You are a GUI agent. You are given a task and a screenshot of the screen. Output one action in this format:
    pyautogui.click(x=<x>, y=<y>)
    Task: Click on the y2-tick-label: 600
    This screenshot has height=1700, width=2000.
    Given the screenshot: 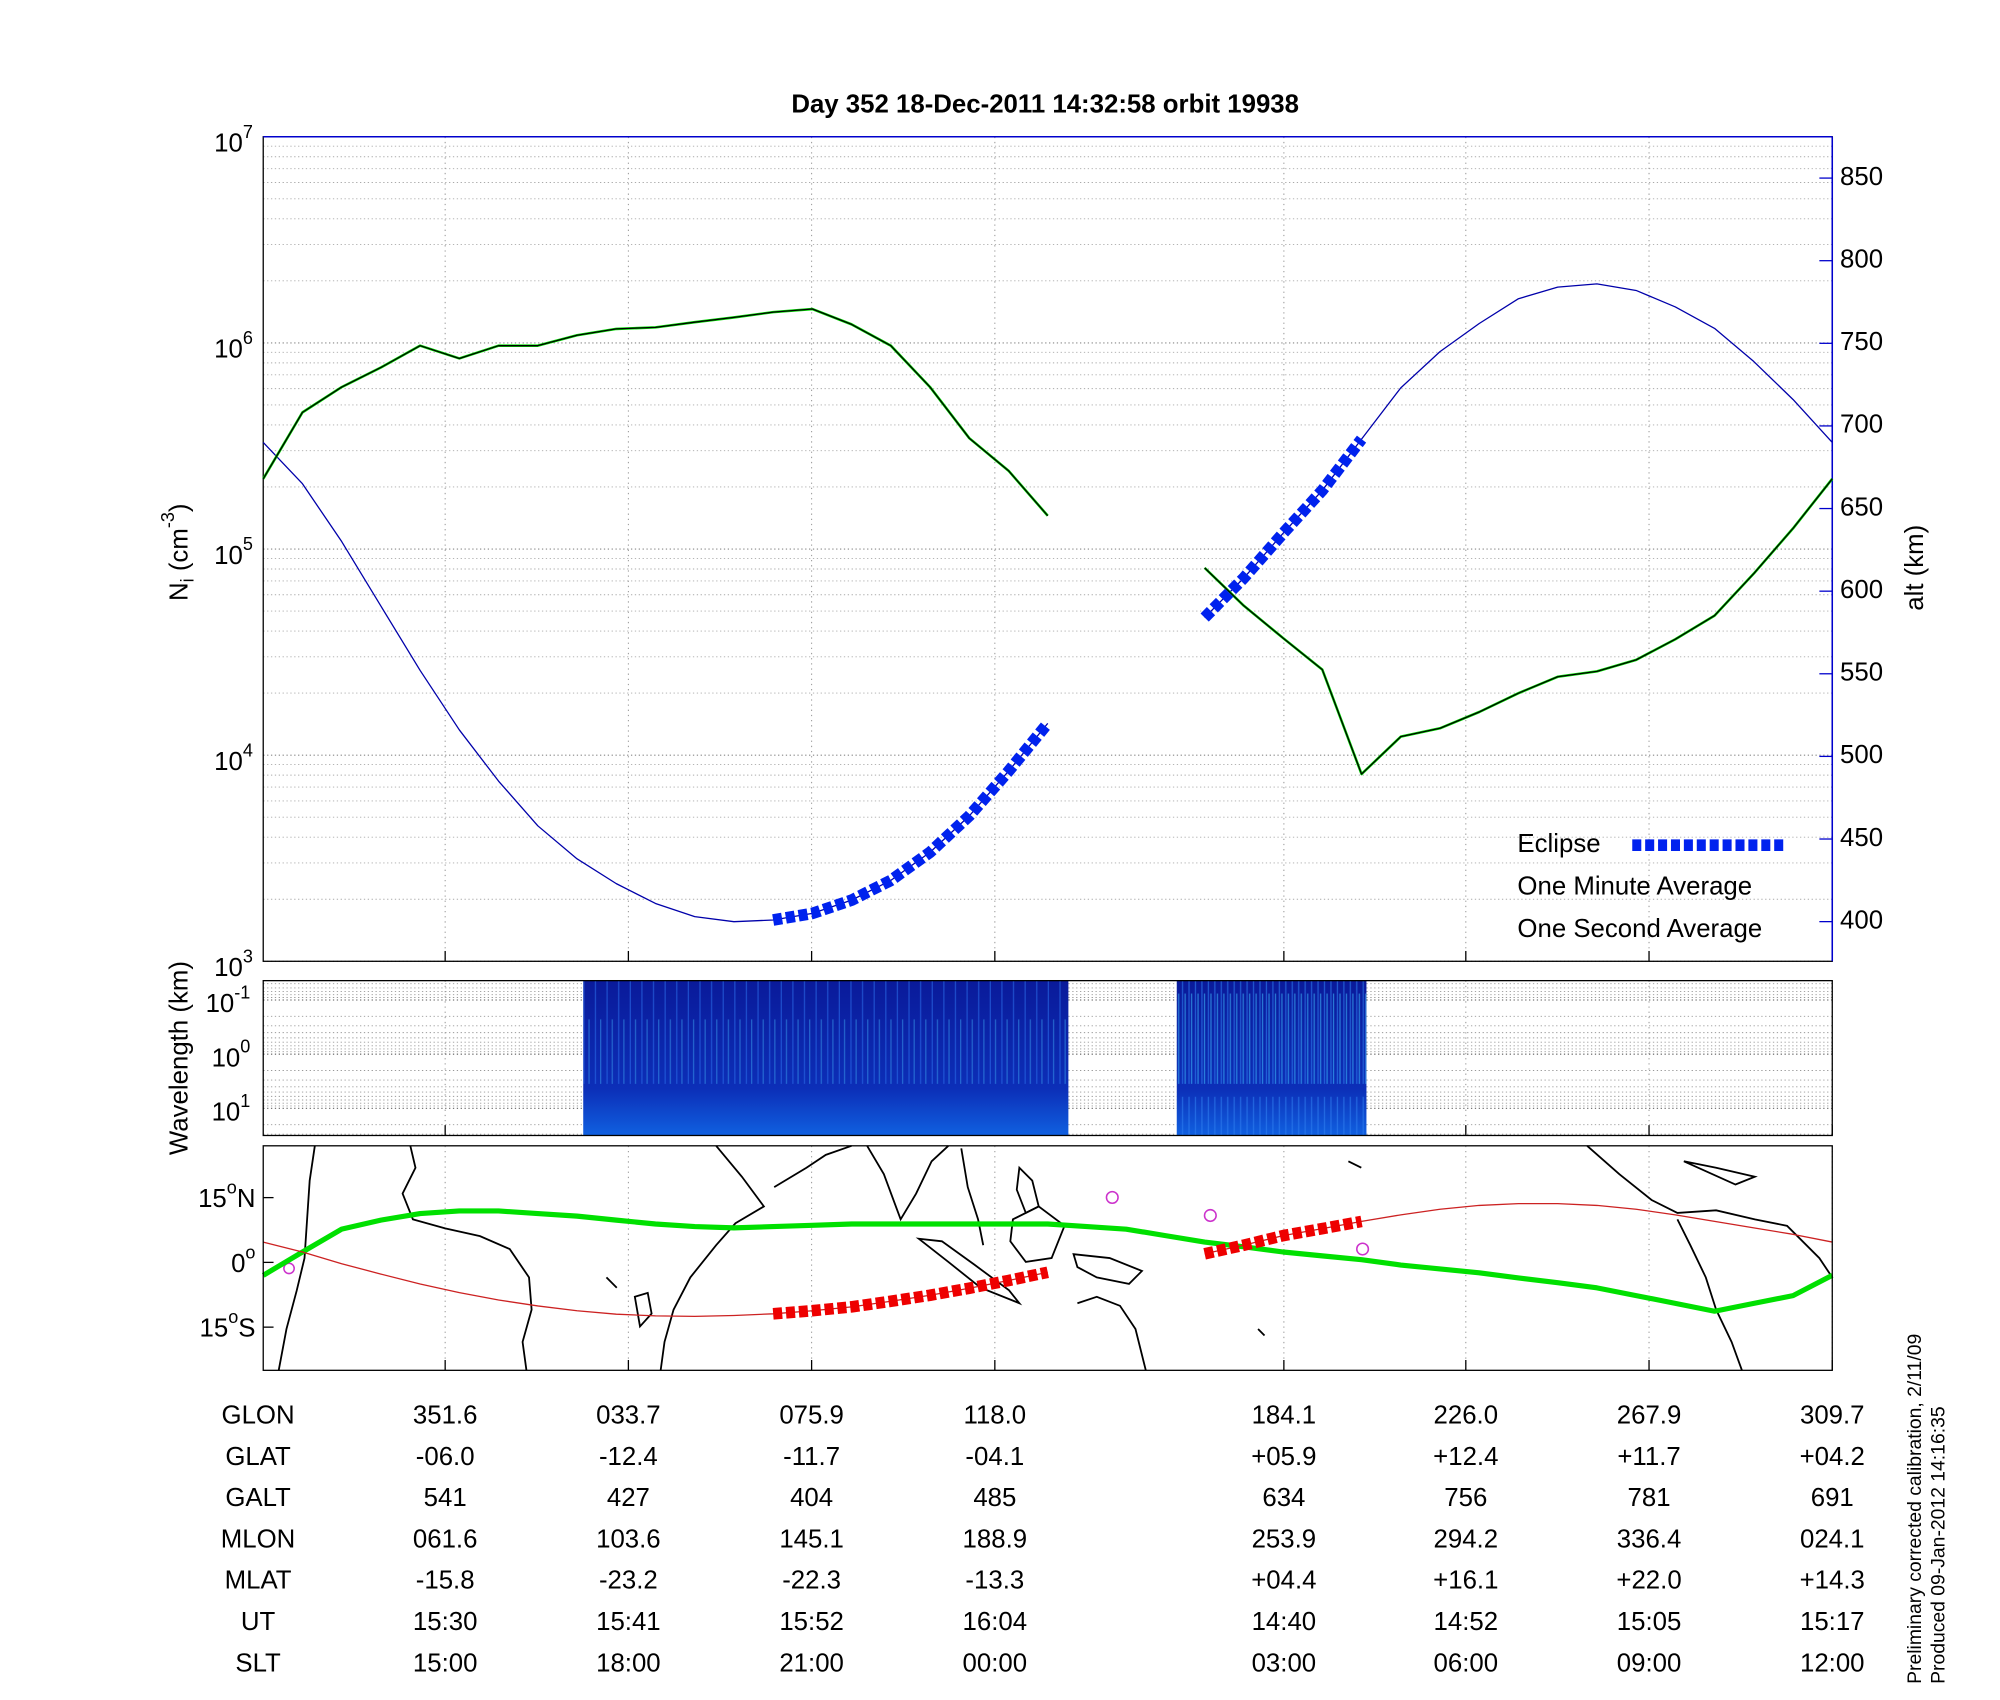 What is the action you would take?
    pyautogui.click(x=1861, y=590)
    